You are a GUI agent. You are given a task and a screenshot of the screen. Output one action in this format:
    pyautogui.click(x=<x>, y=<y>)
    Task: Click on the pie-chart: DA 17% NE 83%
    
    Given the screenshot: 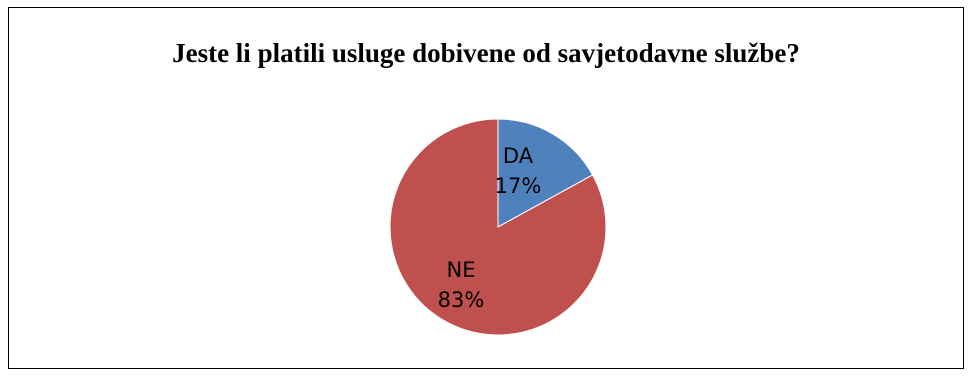 What is the action you would take?
    pyautogui.click(x=498, y=227)
    